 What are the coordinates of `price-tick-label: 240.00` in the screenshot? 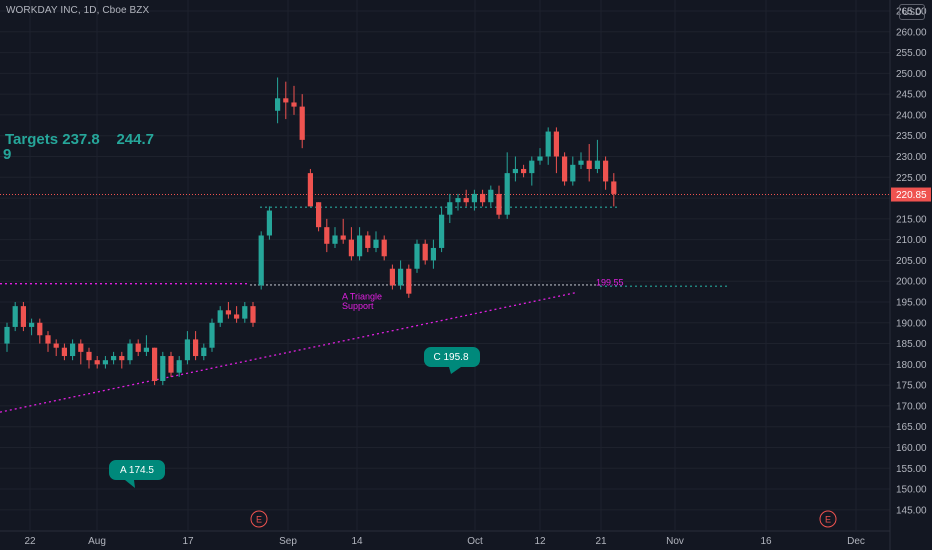 It's located at (911, 115).